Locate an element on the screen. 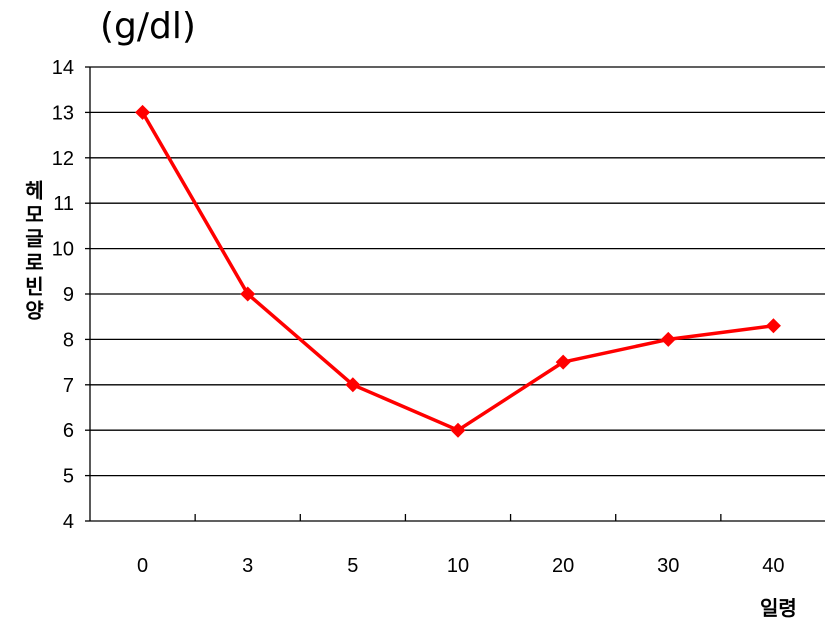 This screenshot has width=825, height=626. y-tick-label: 11 is located at coordinates (63, 204).